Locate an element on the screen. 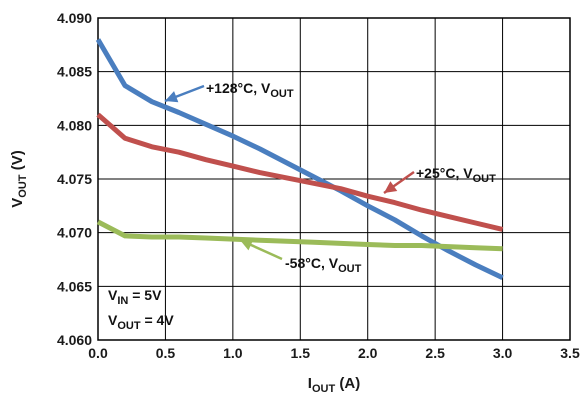 The width and height of the screenshot is (584, 397). x-tick-labels: 0.0 0.5 1.0 1.5 2.0 2.5 3.0 3.5 is located at coordinates (334, 353).